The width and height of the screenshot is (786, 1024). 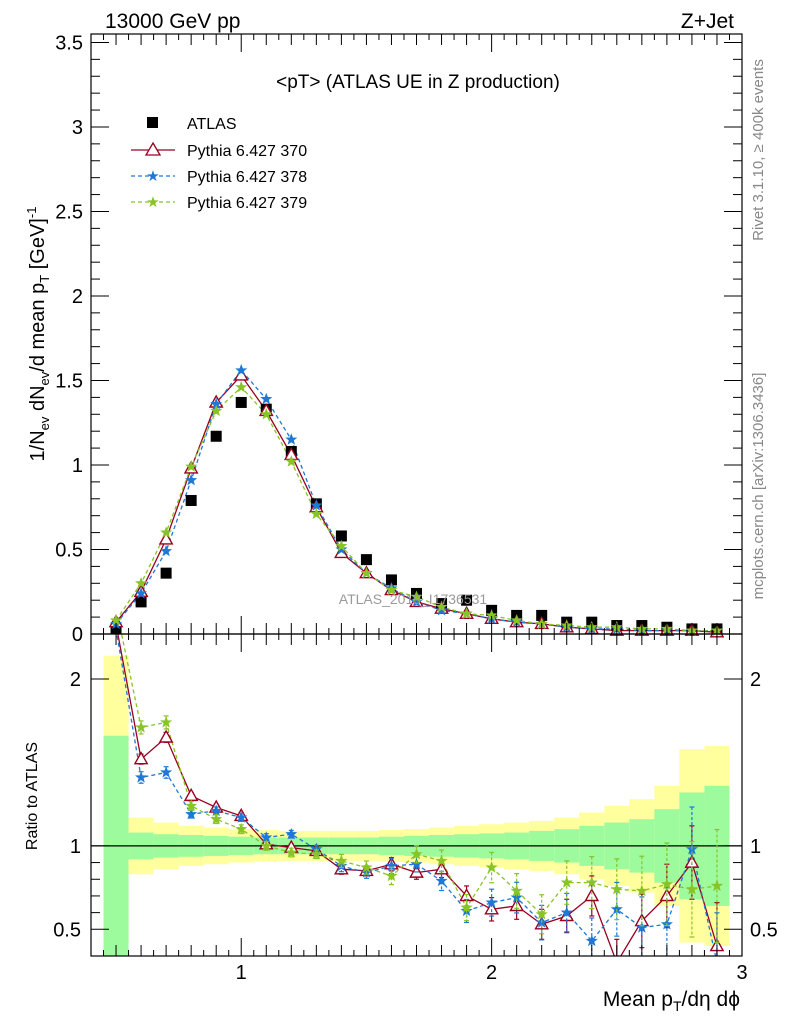 I want to click on ratio-y-tick-label: 2, so click(x=75, y=680).